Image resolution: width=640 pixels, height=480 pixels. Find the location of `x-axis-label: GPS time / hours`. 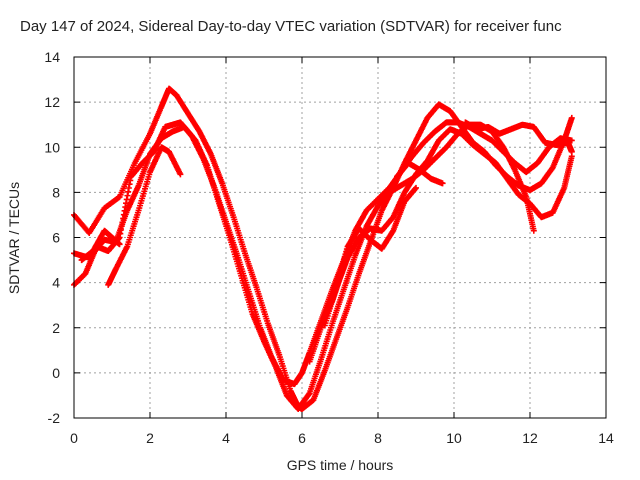

x-axis-label: GPS time / hours is located at coordinates (340, 465).